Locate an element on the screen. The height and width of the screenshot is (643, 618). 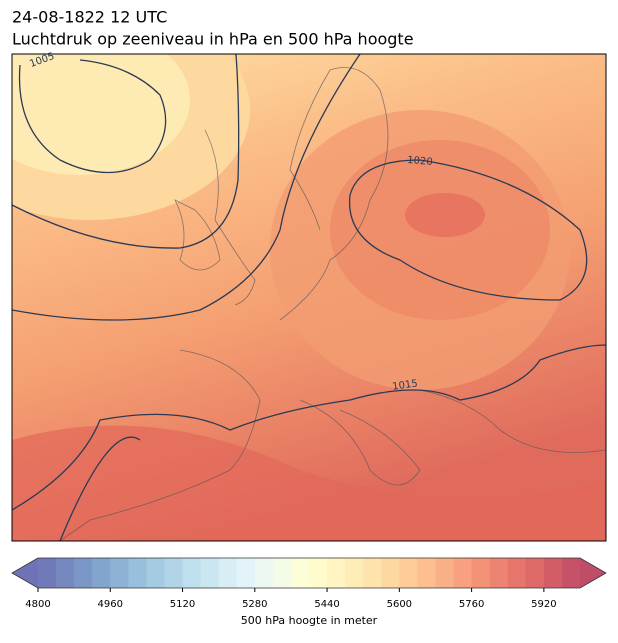
colorbar-extend-high is located at coordinates (593, 573).